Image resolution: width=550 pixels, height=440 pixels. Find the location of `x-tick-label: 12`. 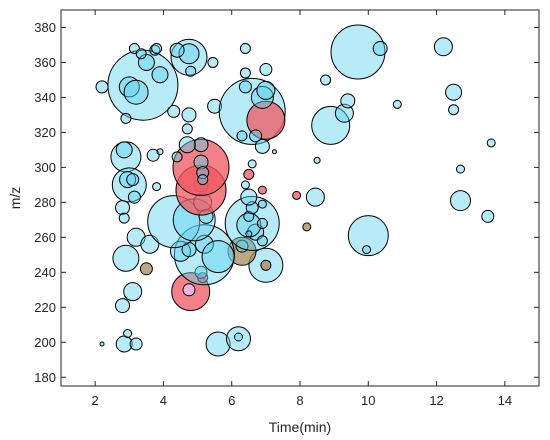

x-tick-label: 12 is located at coordinates (436, 400).